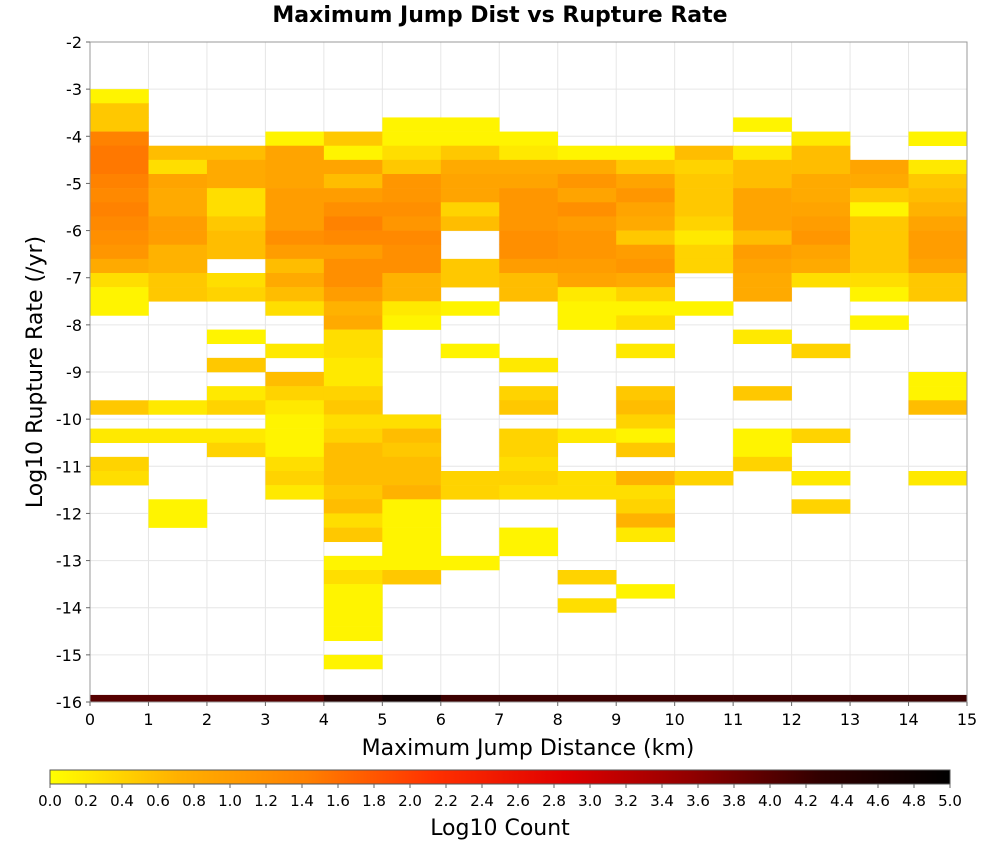  Describe the element at coordinates (266, 801) in the screenshot. I see `colorbar-tick-label: 1.2` at that location.